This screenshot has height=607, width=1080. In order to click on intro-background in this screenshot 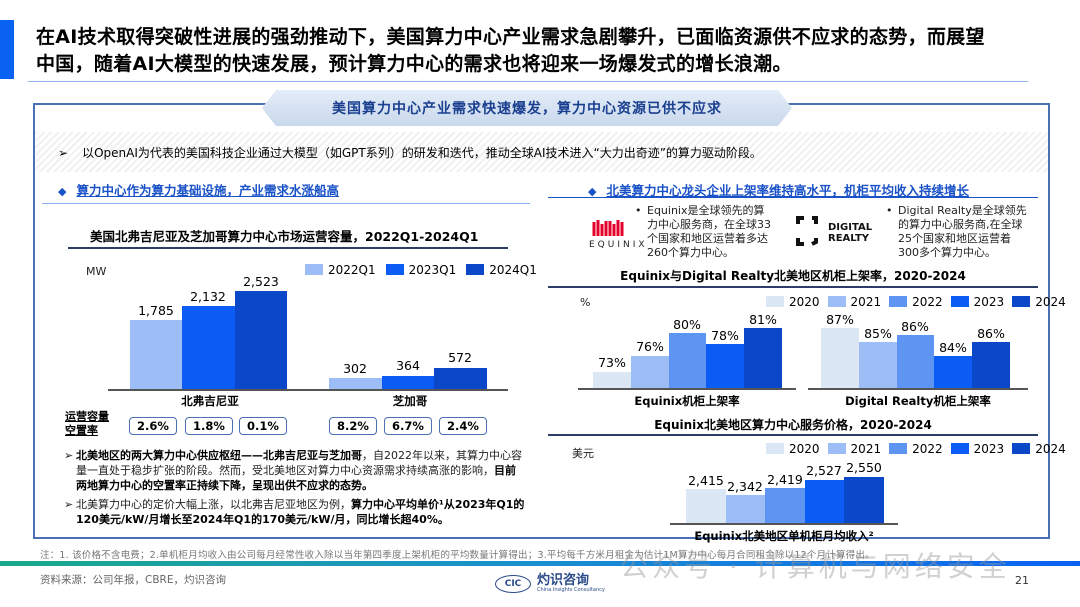, I will do `click(542, 152)`.